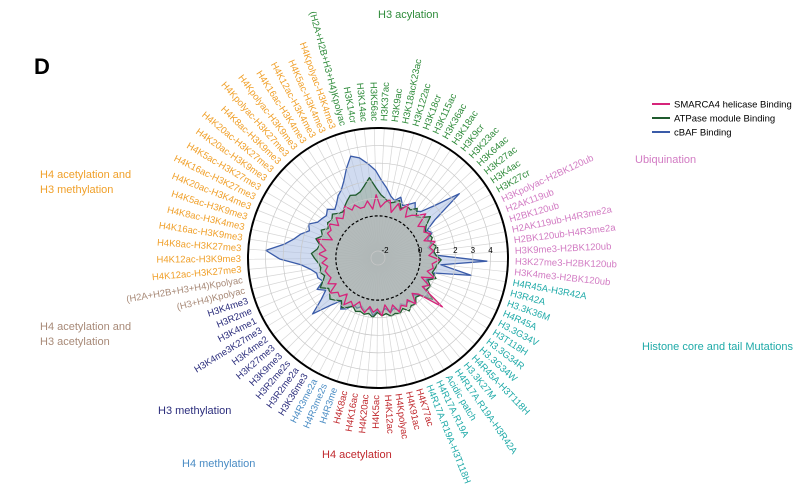 This screenshot has height=501, width=799. I want to click on r-tick-label: 2, so click(455, 250).